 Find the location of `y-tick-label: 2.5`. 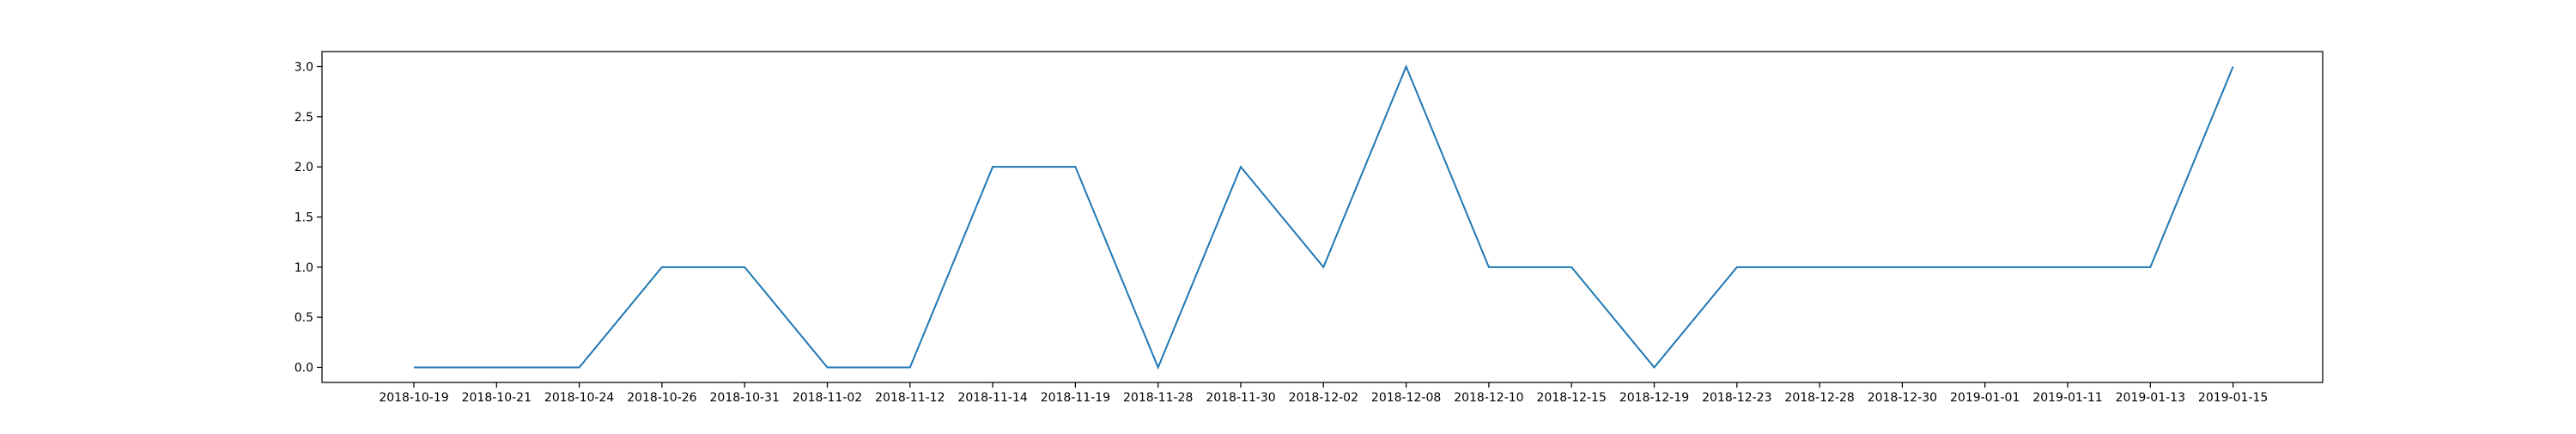

y-tick-label: 2.5 is located at coordinates (304, 118).